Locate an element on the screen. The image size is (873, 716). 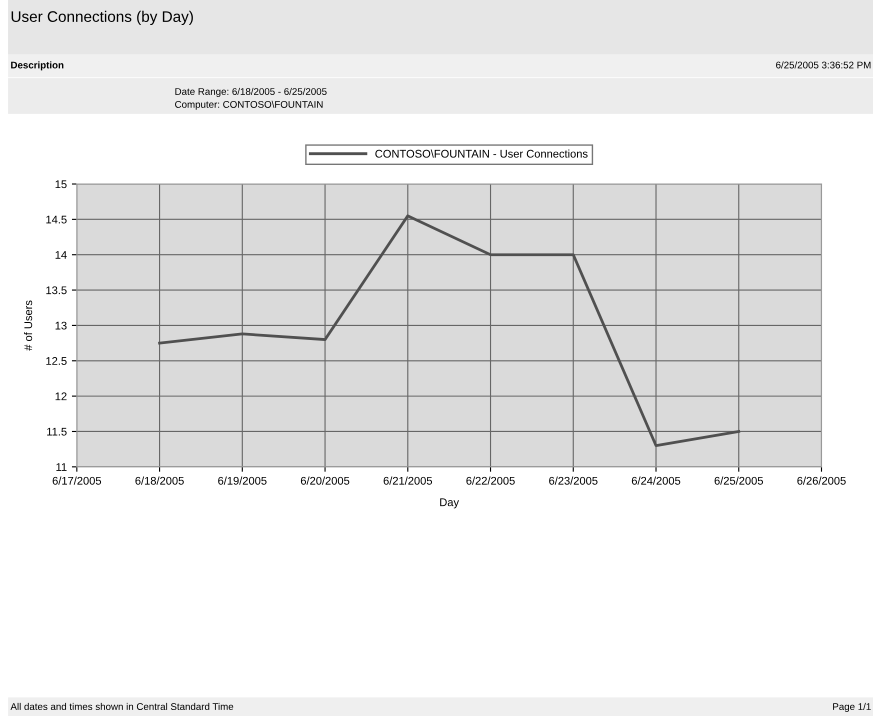
text: All dates and times shown in Central Standard Time is located at coordinates (122, 706).